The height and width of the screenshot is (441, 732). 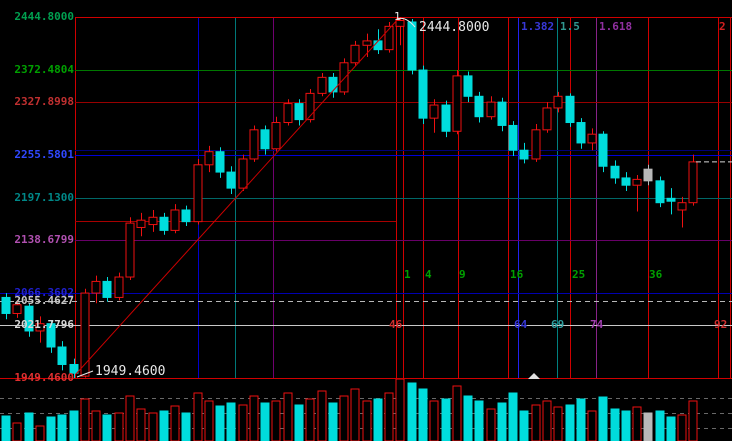 I want to click on price-axis-label: 1949.4600, so click(x=44, y=377).